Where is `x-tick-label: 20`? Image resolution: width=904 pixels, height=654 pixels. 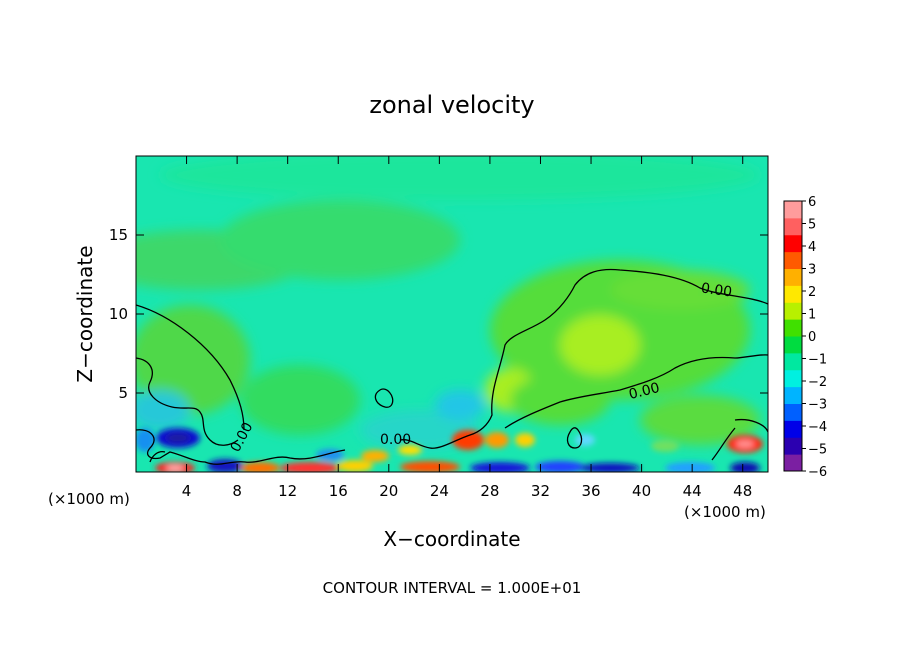 x-tick-label: 20 is located at coordinates (388, 491).